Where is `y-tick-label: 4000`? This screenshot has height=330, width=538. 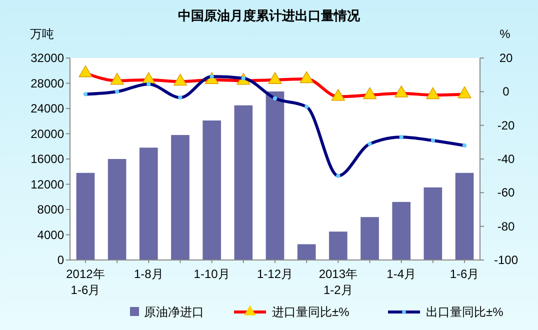
y-tick-label: 4000 is located at coordinates (50, 235).